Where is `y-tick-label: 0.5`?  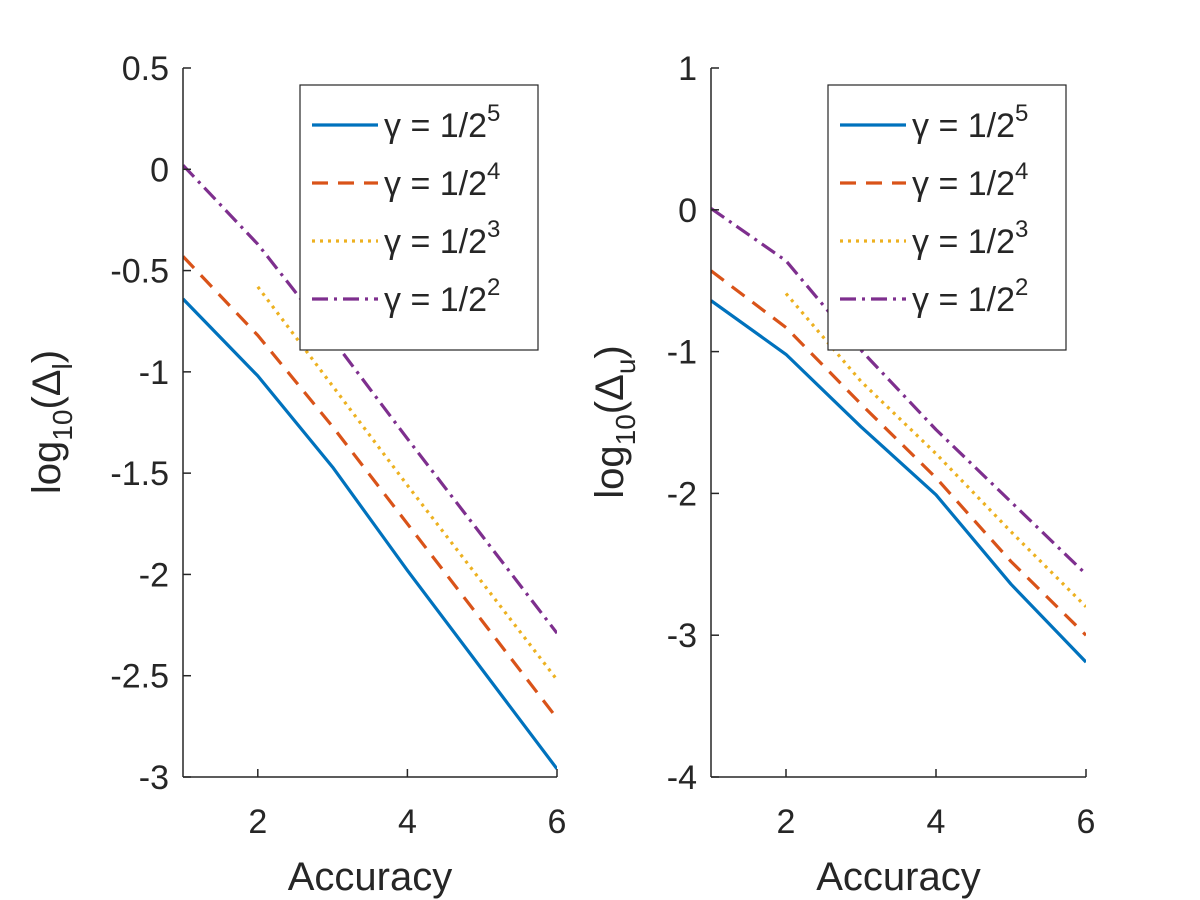 y-tick-label: 0.5 is located at coordinates (145, 69).